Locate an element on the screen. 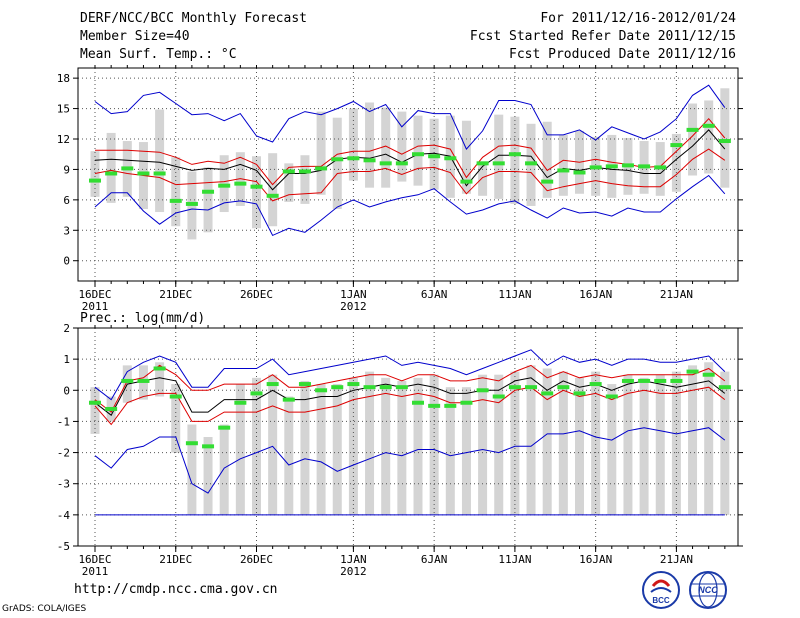 The width and height of the screenshot is (800, 618). precipitation-mean-line is located at coordinates (410, 396).